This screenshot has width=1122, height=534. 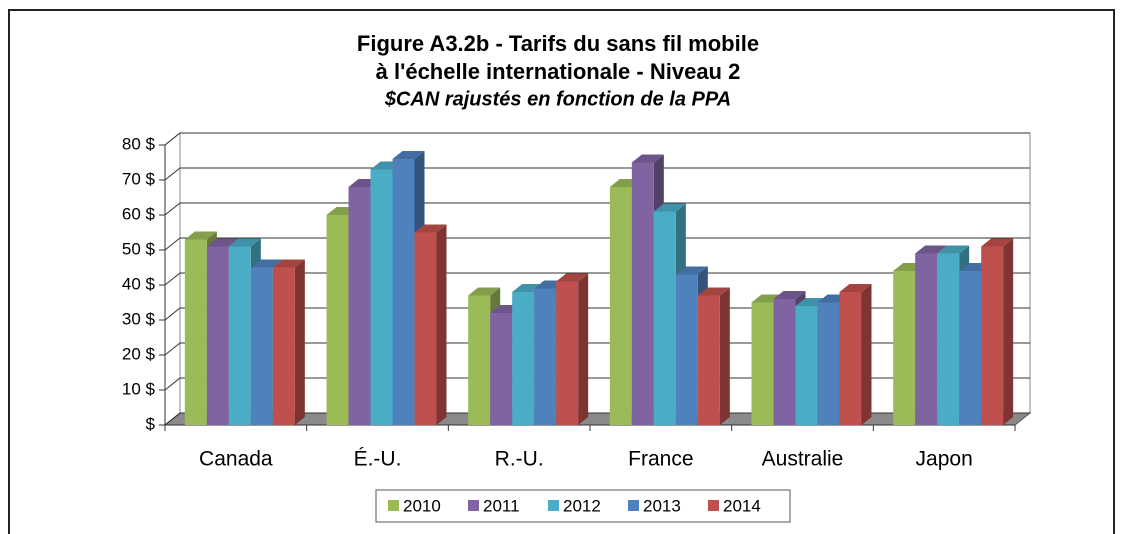 What do you see at coordinates (139, 248) in the screenshot?
I see `y-tick-label: 50 $` at bounding box center [139, 248].